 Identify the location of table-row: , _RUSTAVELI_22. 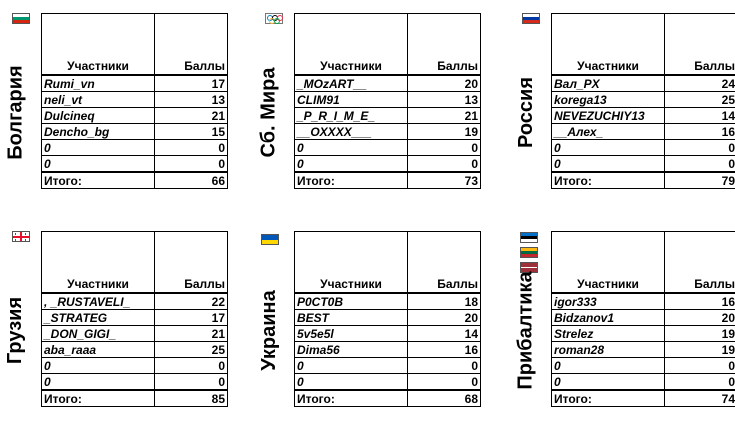
(135, 301).